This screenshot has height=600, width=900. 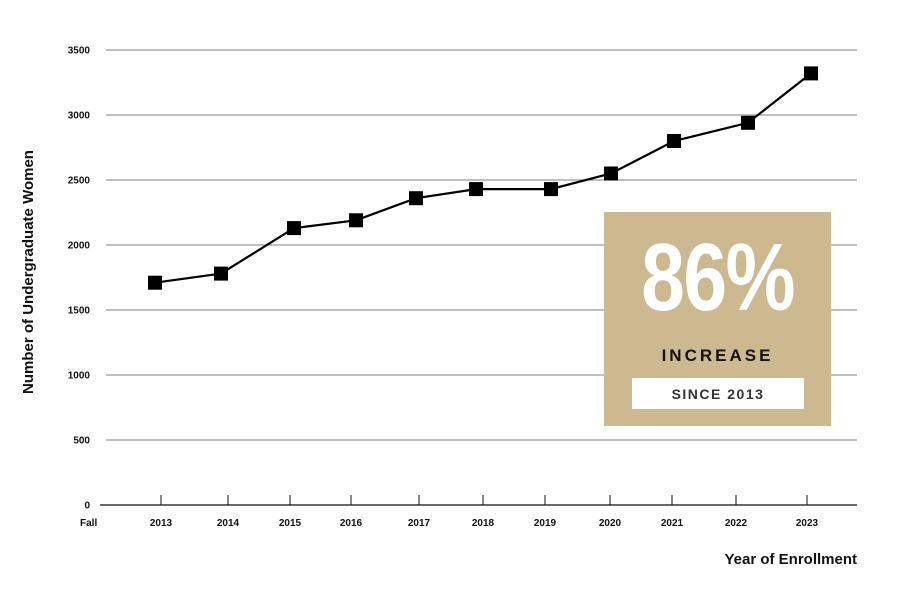 I want to click on y-tick-label: 1000, so click(x=79, y=376).